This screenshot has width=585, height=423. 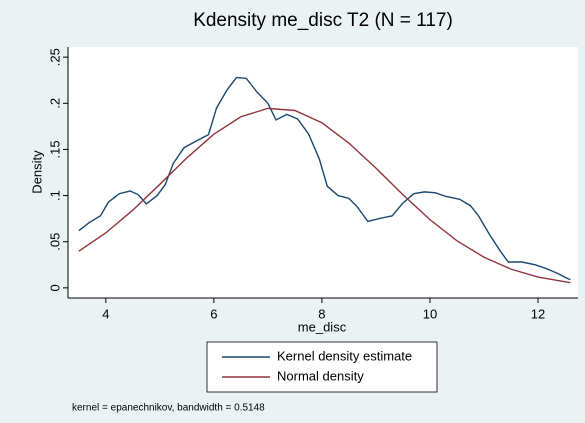 What do you see at coordinates (54, 287) in the screenshot?
I see `y-tick-label: 0` at bounding box center [54, 287].